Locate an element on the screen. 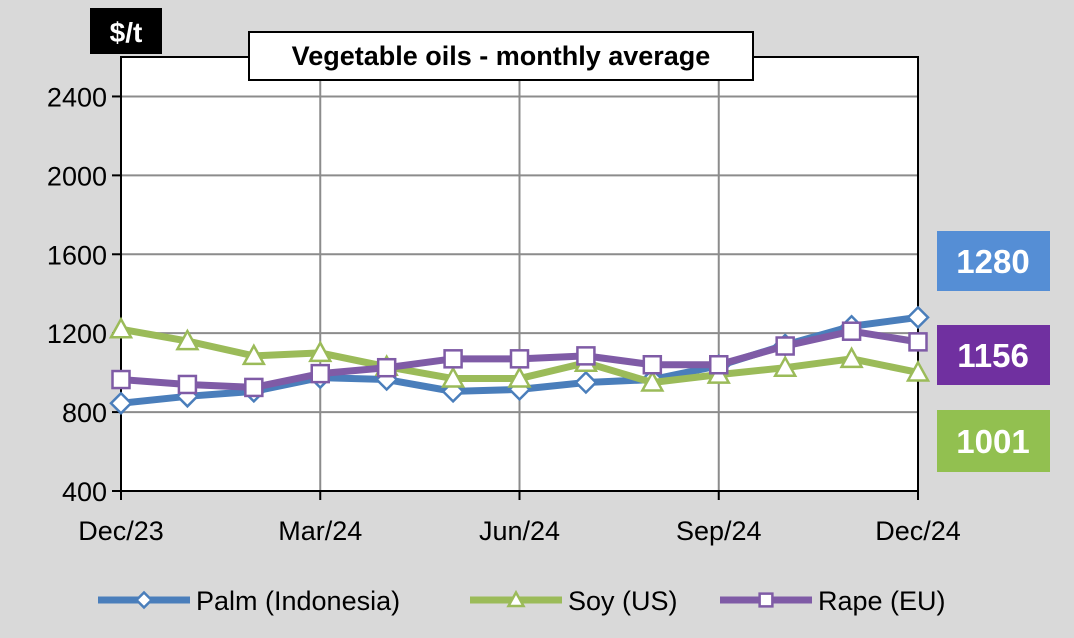 The image size is (1074, 638). x-tick-label: Mar/24 is located at coordinates (320, 531).